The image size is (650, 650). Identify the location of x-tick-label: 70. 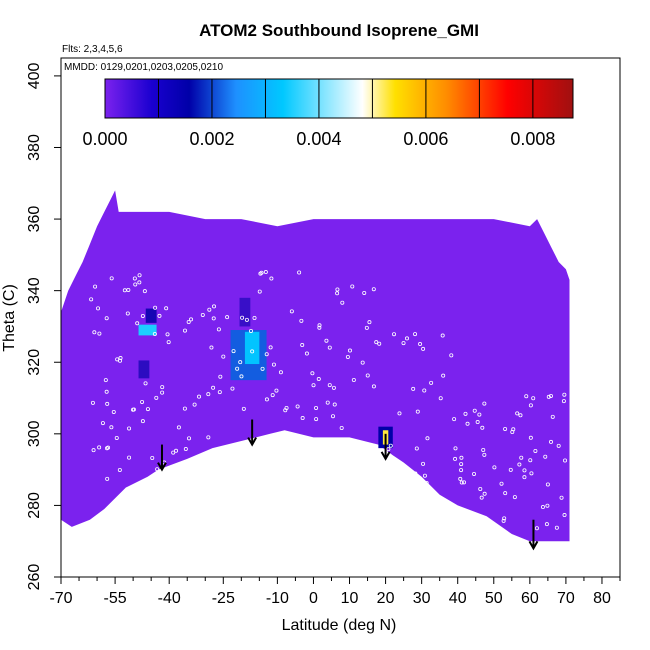
(566, 598).